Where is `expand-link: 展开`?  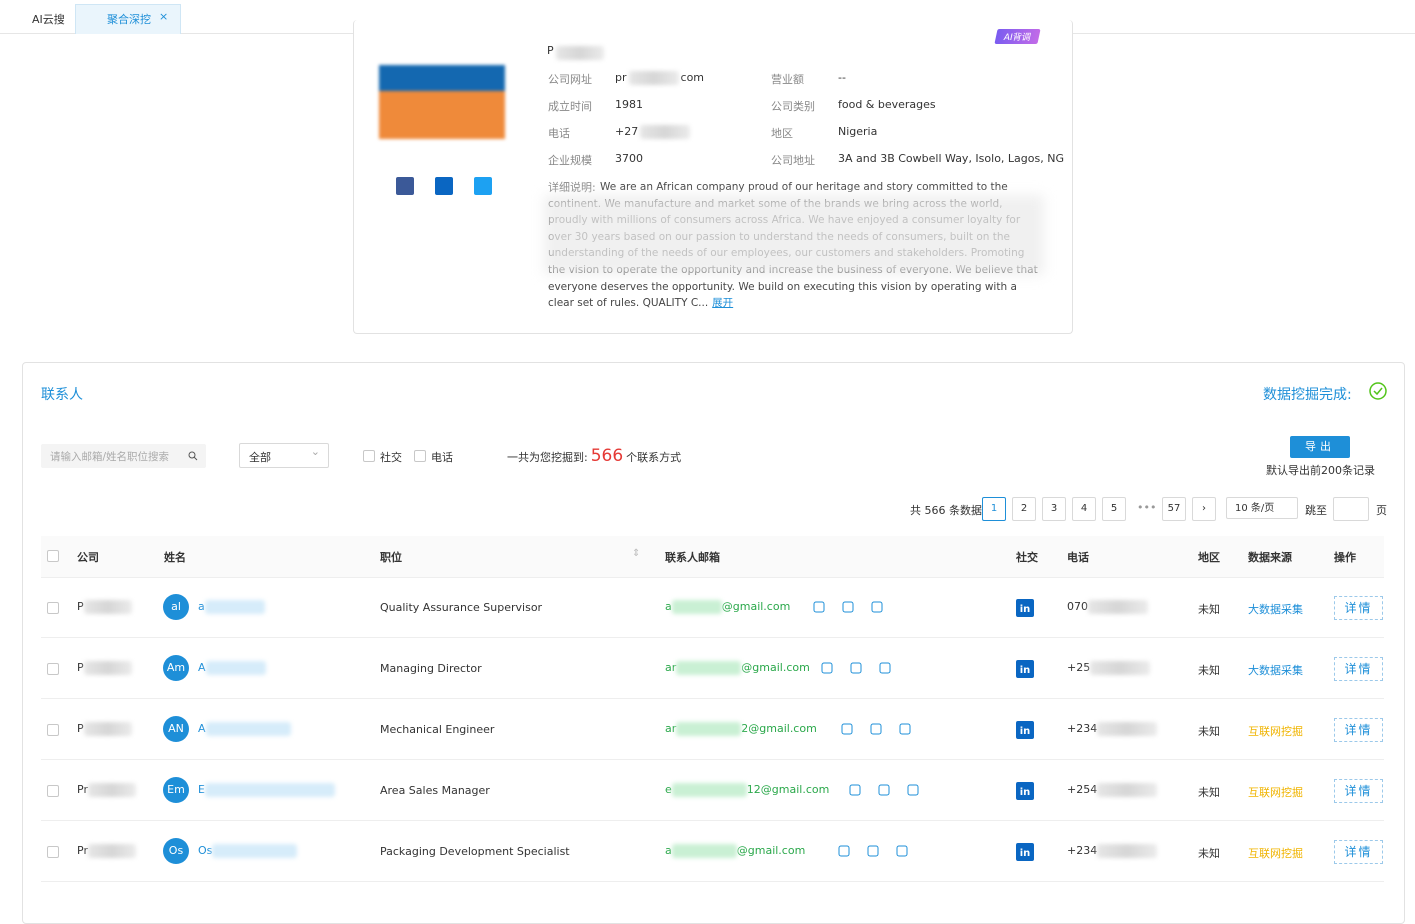 expand-link: 展开 is located at coordinates (723, 303).